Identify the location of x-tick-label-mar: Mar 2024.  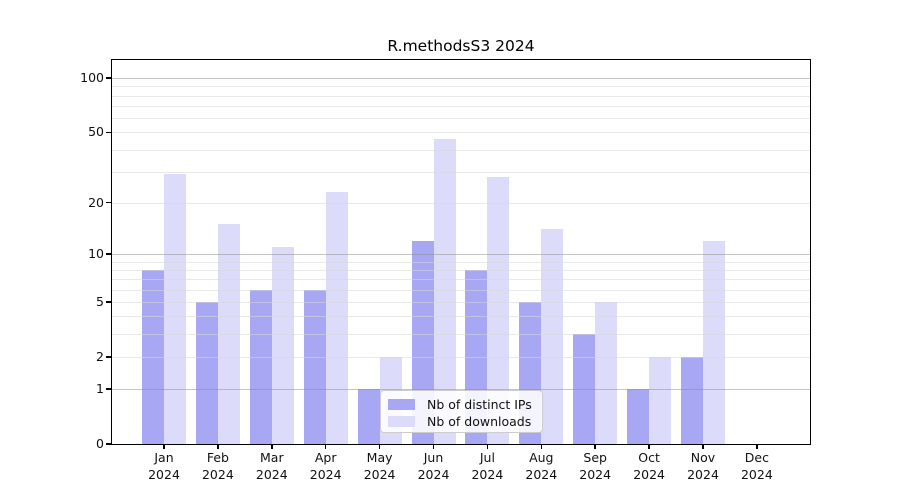
(271, 466).